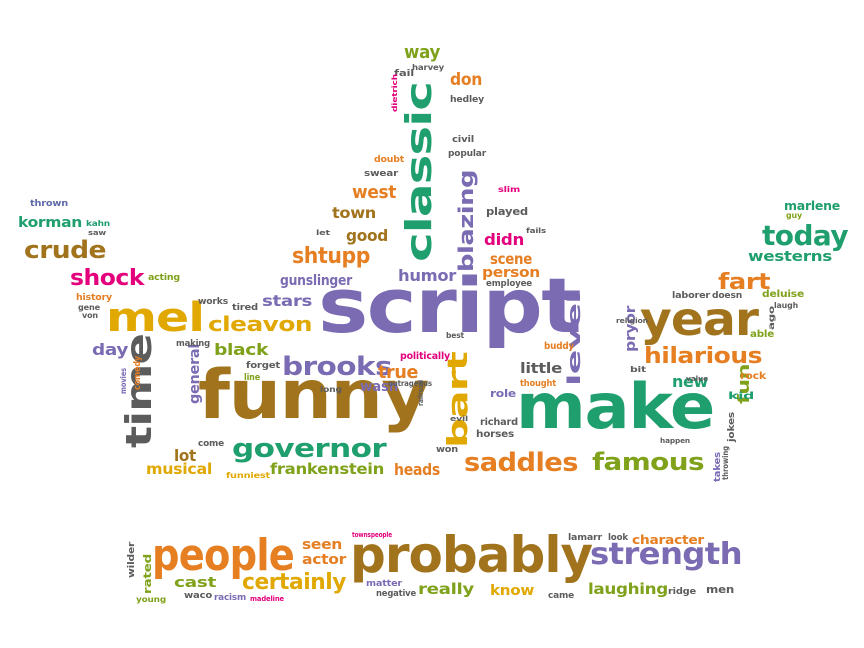 The height and width of the screenshot is (648, 864). I want to click on word-famous: famous, so click(648, 462).